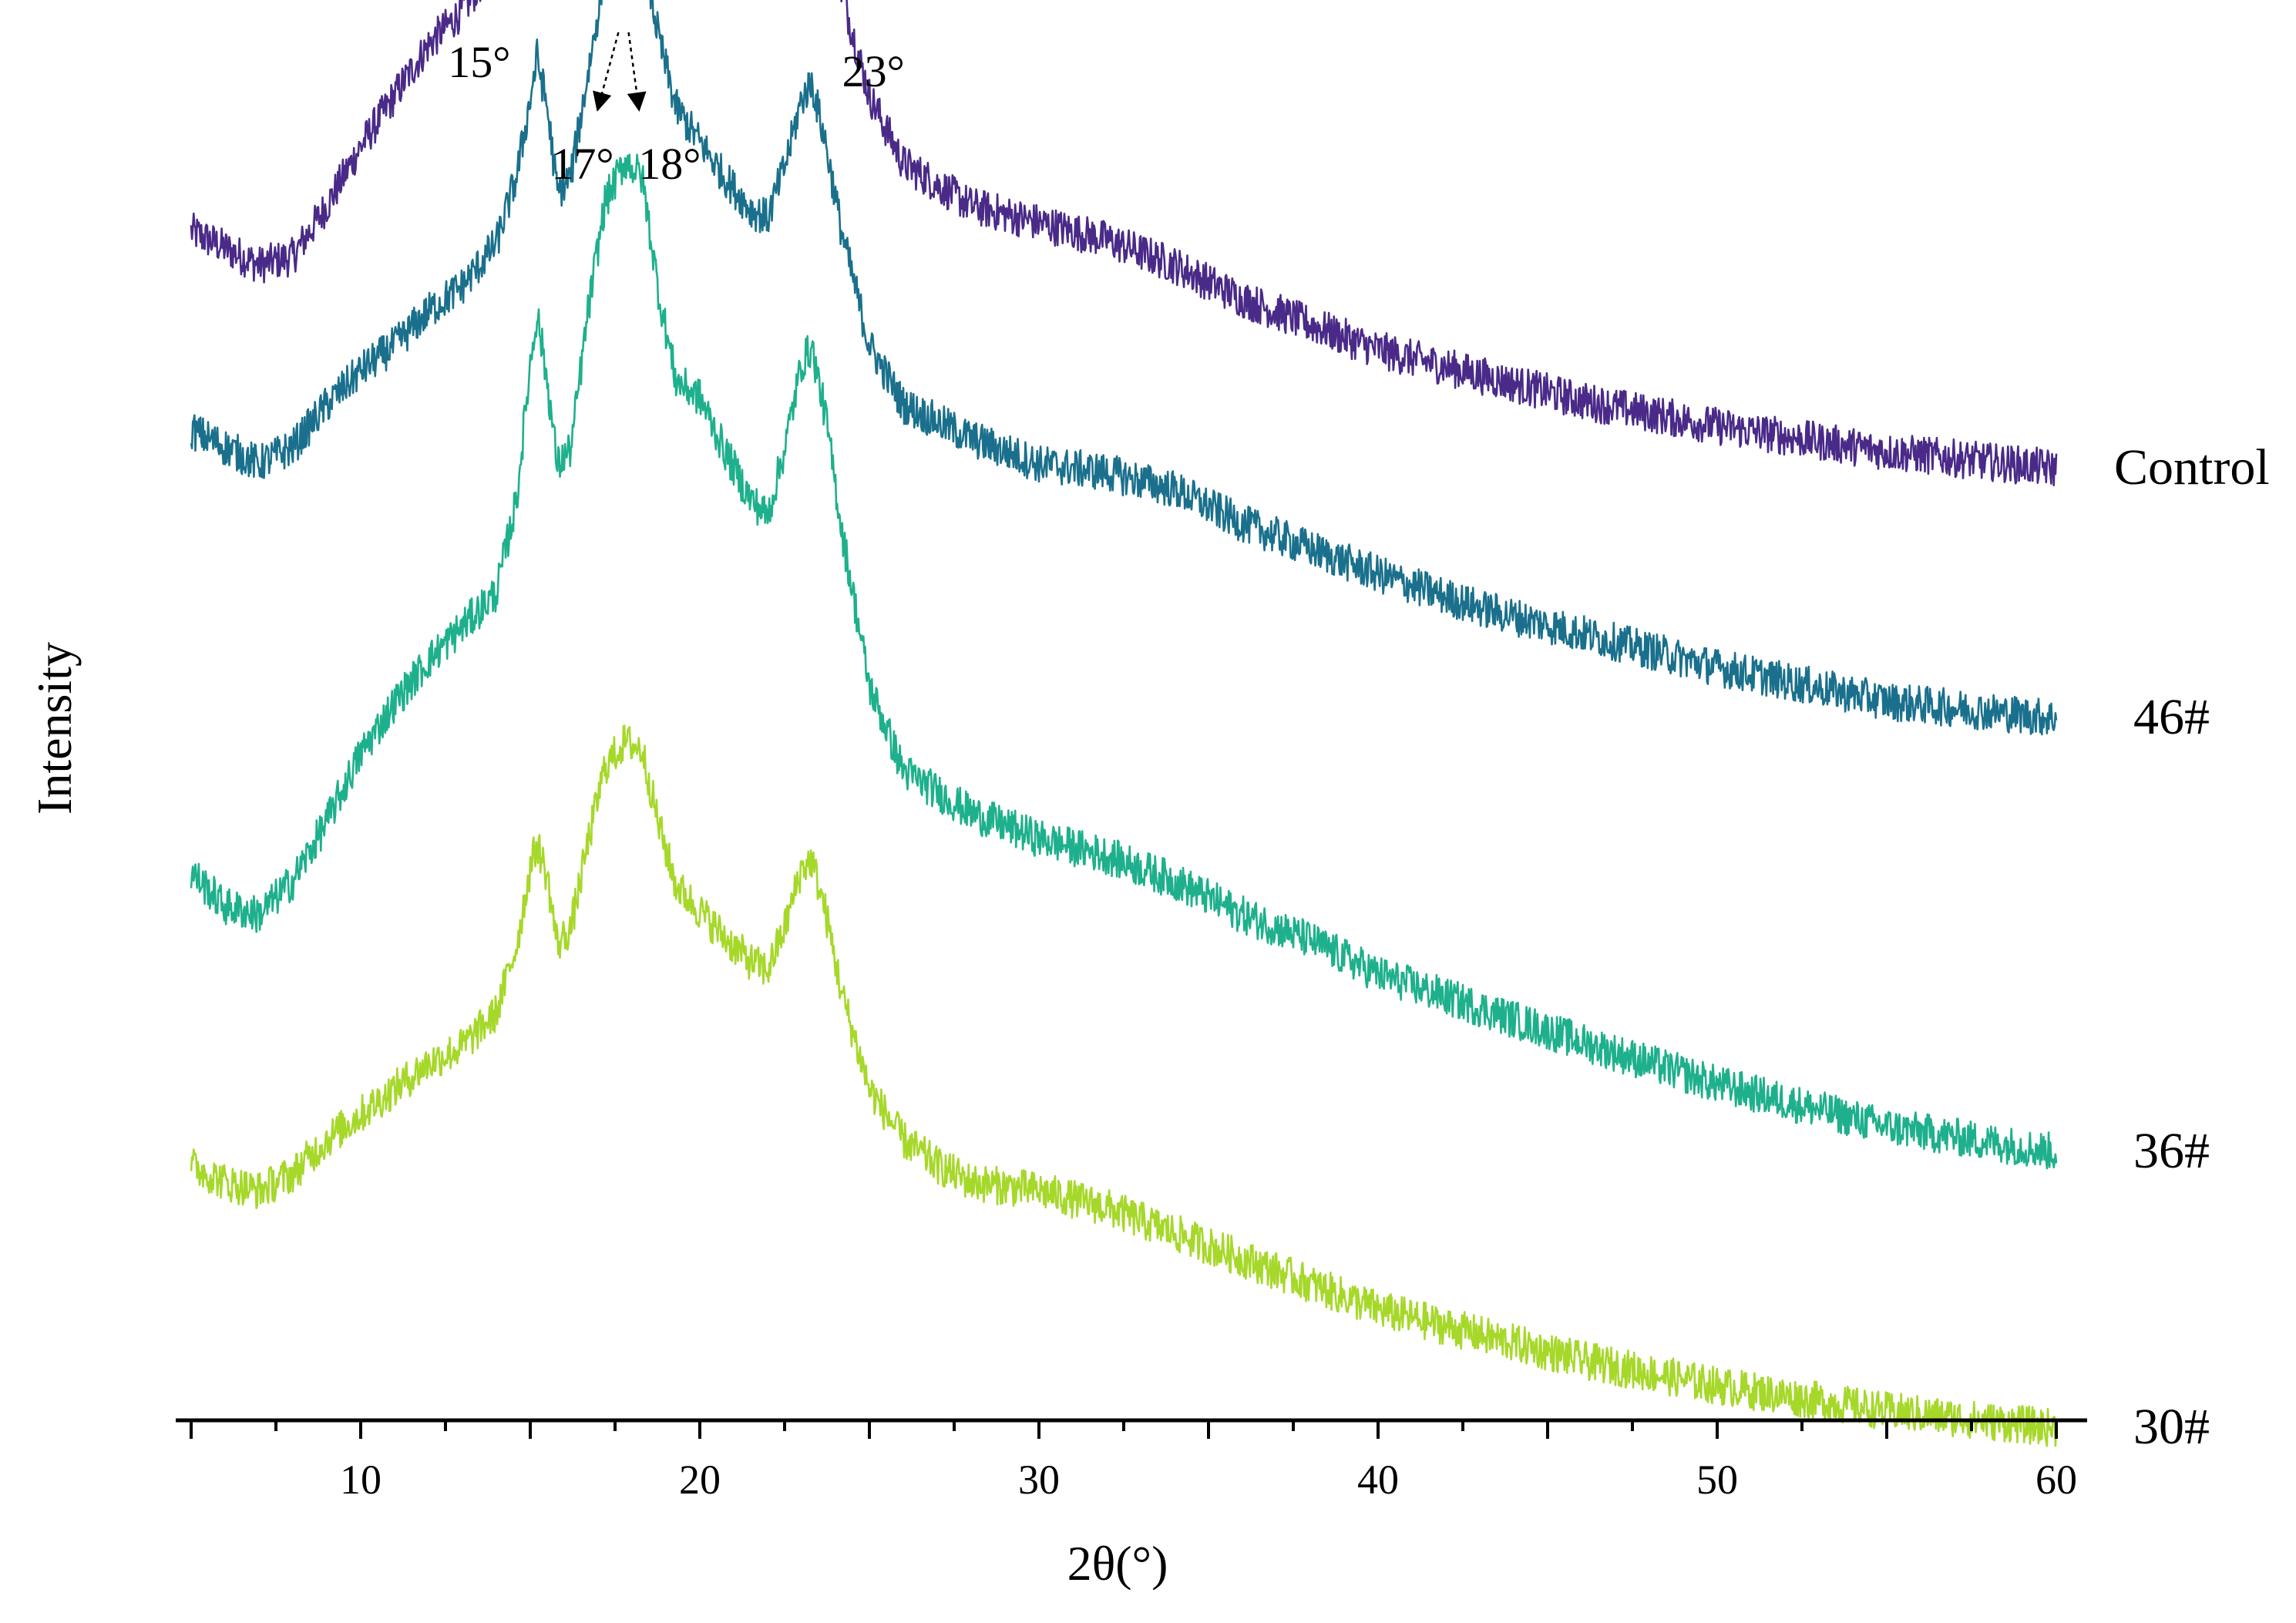 This screenshot has width=2296, height=1623. What do you see at coordinates (669, 164) in the screenshot?
I see `peak-annotation: 18°` at bounding box center [669, 164].